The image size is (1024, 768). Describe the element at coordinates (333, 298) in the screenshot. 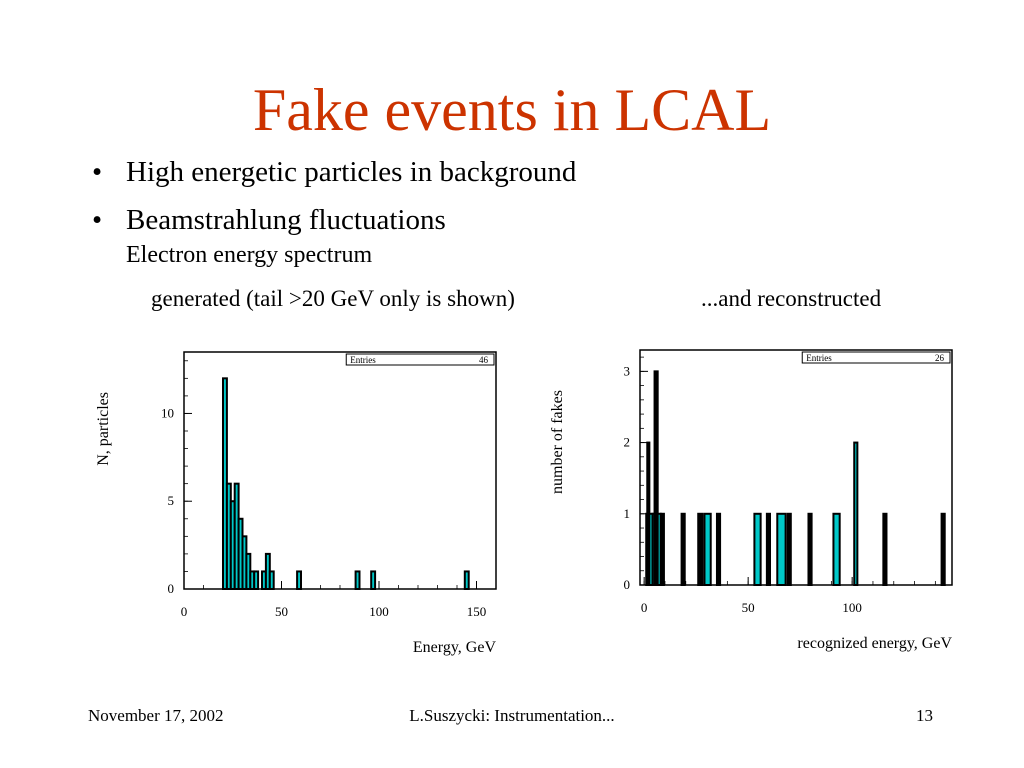

I see `caption-generated: generated (tail >20 GeV only is shown)` at that location.